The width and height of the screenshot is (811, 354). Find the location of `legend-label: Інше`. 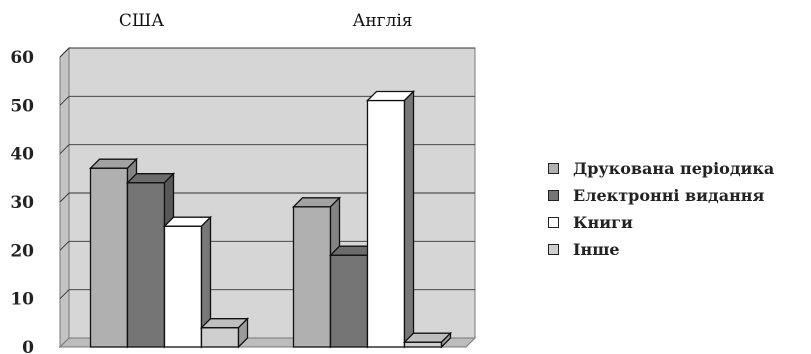

legend-label: Інше is located at coordinates (596, 249).